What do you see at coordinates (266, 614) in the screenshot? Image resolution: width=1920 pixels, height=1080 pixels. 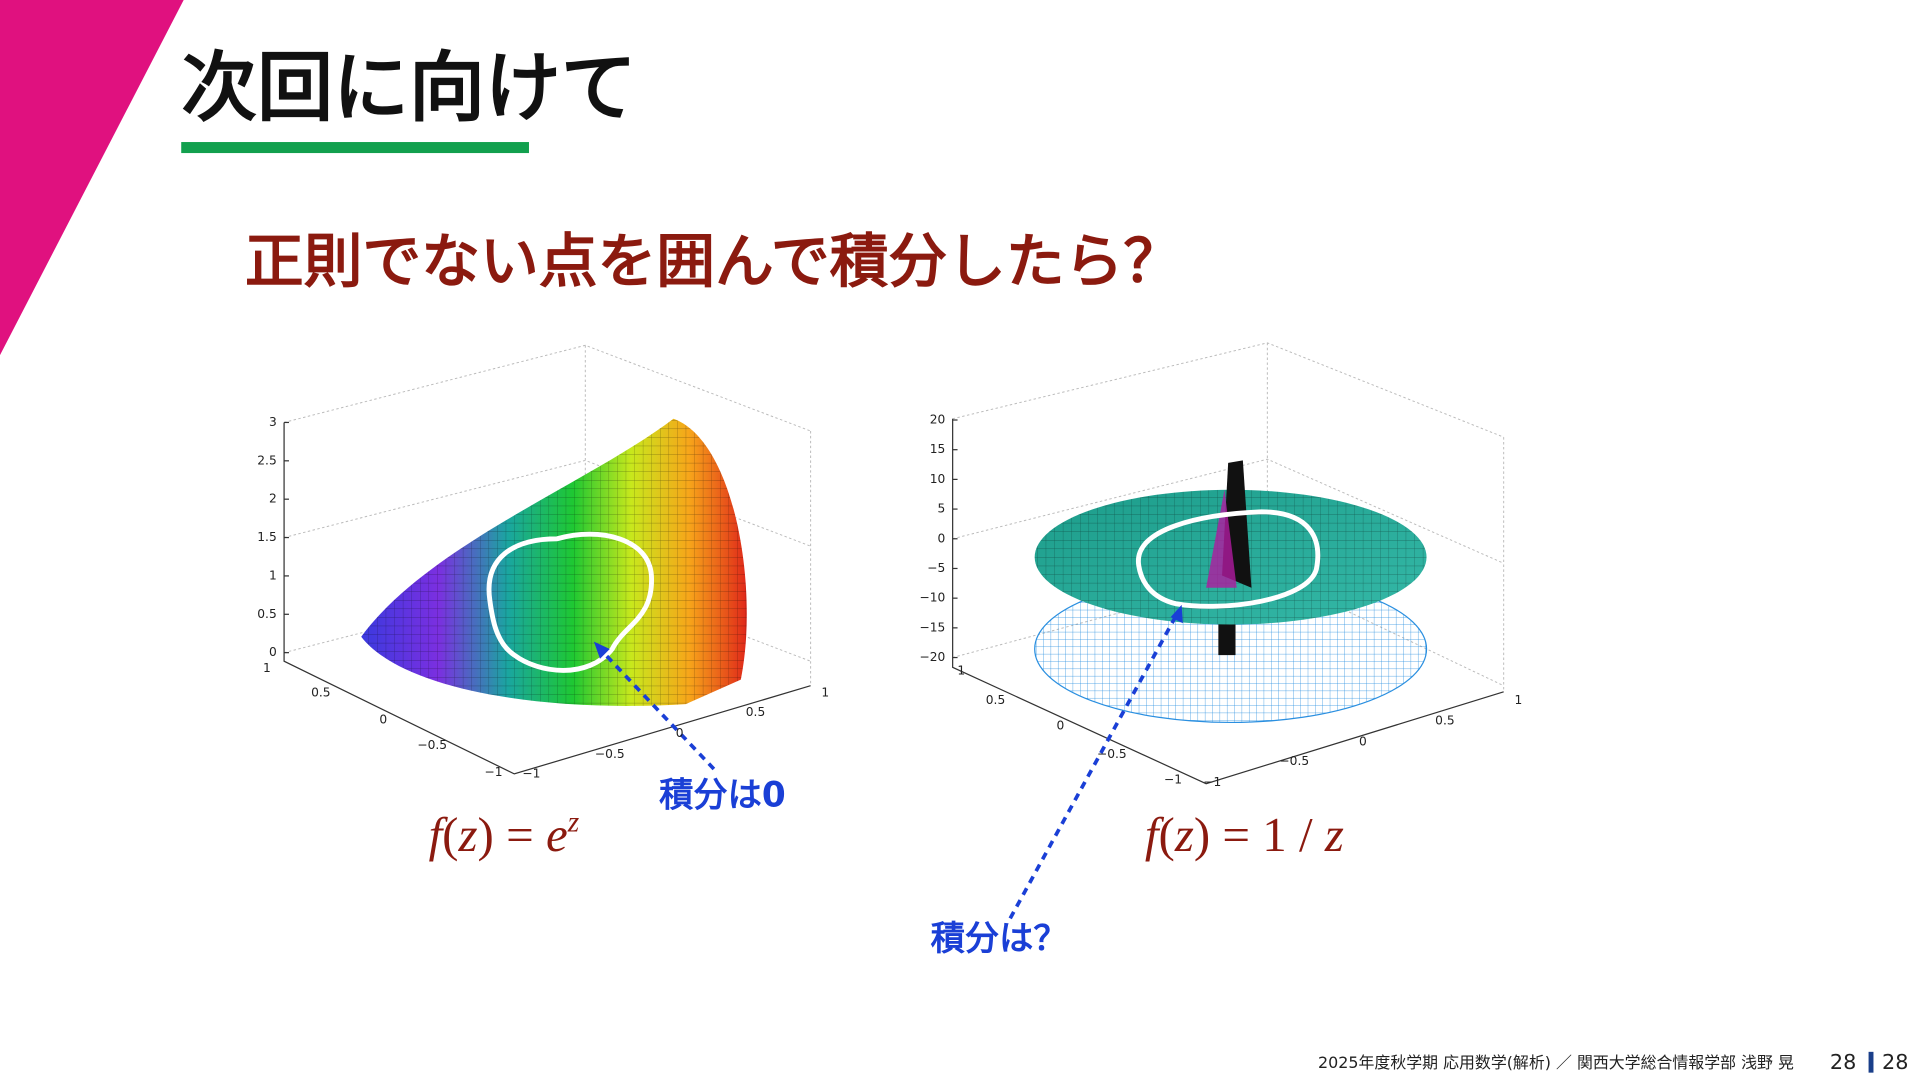 I see `z-tick-label: 0.5` at bounding box center [266, 614].